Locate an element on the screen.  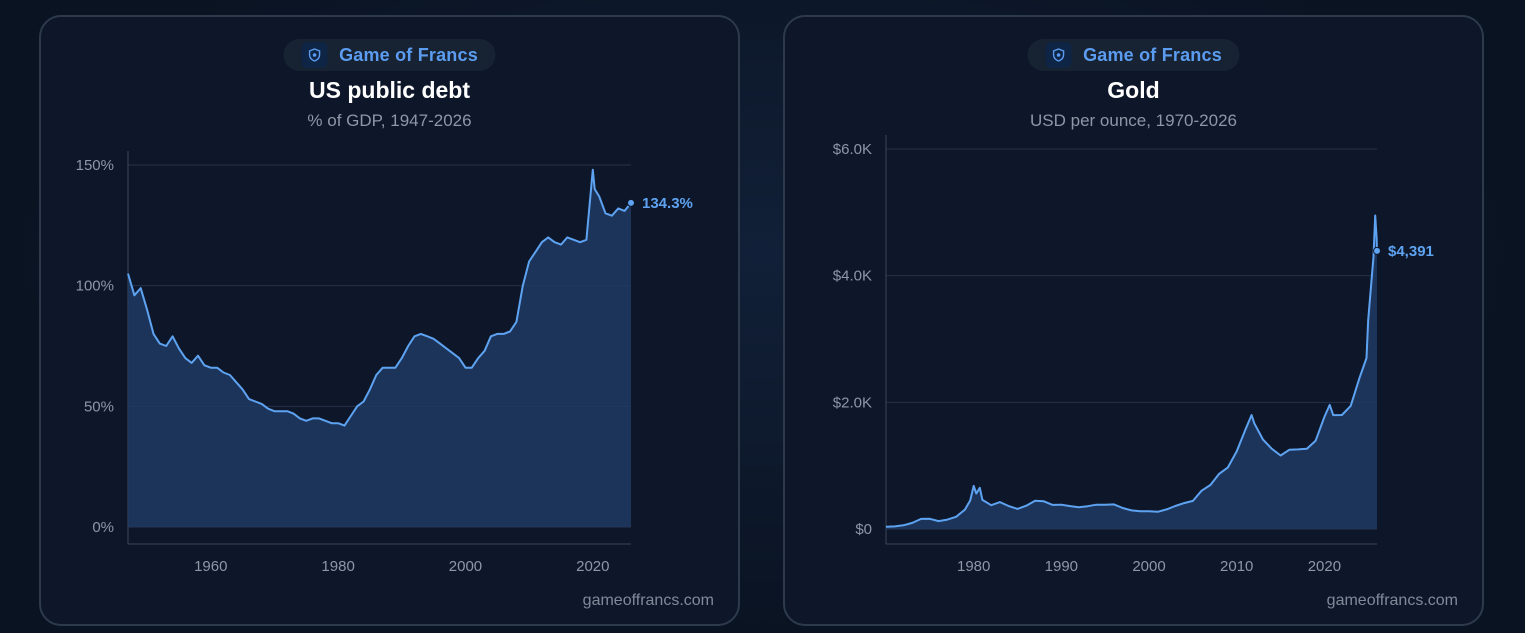
y-tick-label: 150% is located at coordinates (95, 165).